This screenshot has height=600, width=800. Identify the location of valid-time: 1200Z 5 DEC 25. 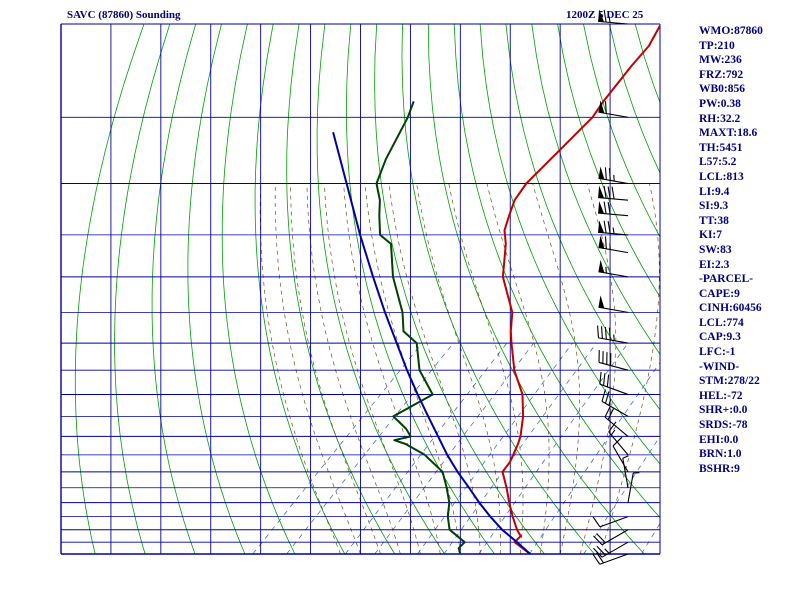
(605, 15).